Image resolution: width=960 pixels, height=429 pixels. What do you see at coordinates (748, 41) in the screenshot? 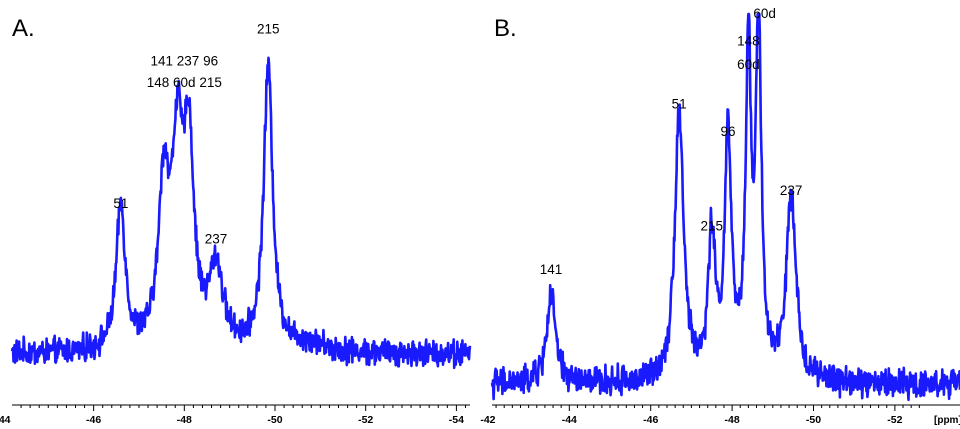
I see `peak-label: 148` at bounding box center [748, 41].